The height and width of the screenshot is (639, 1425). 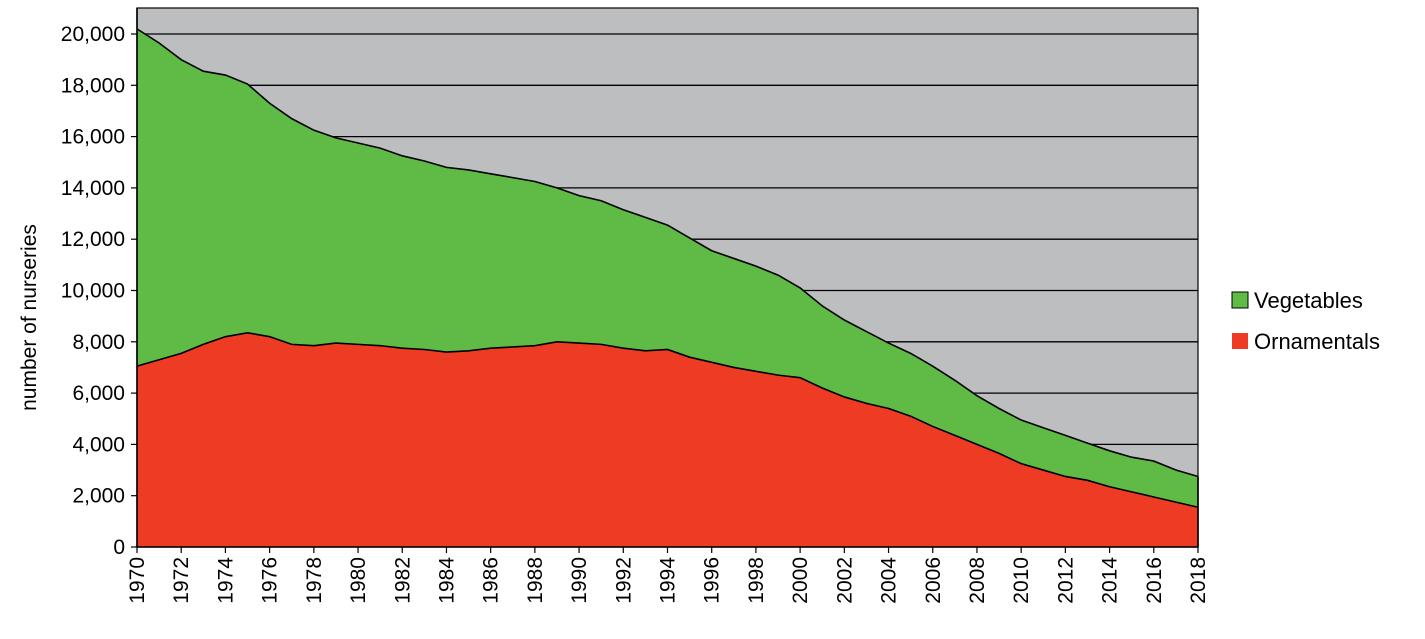 I want to click on x-tick-label: 2018, so click(x=1198, y=580).